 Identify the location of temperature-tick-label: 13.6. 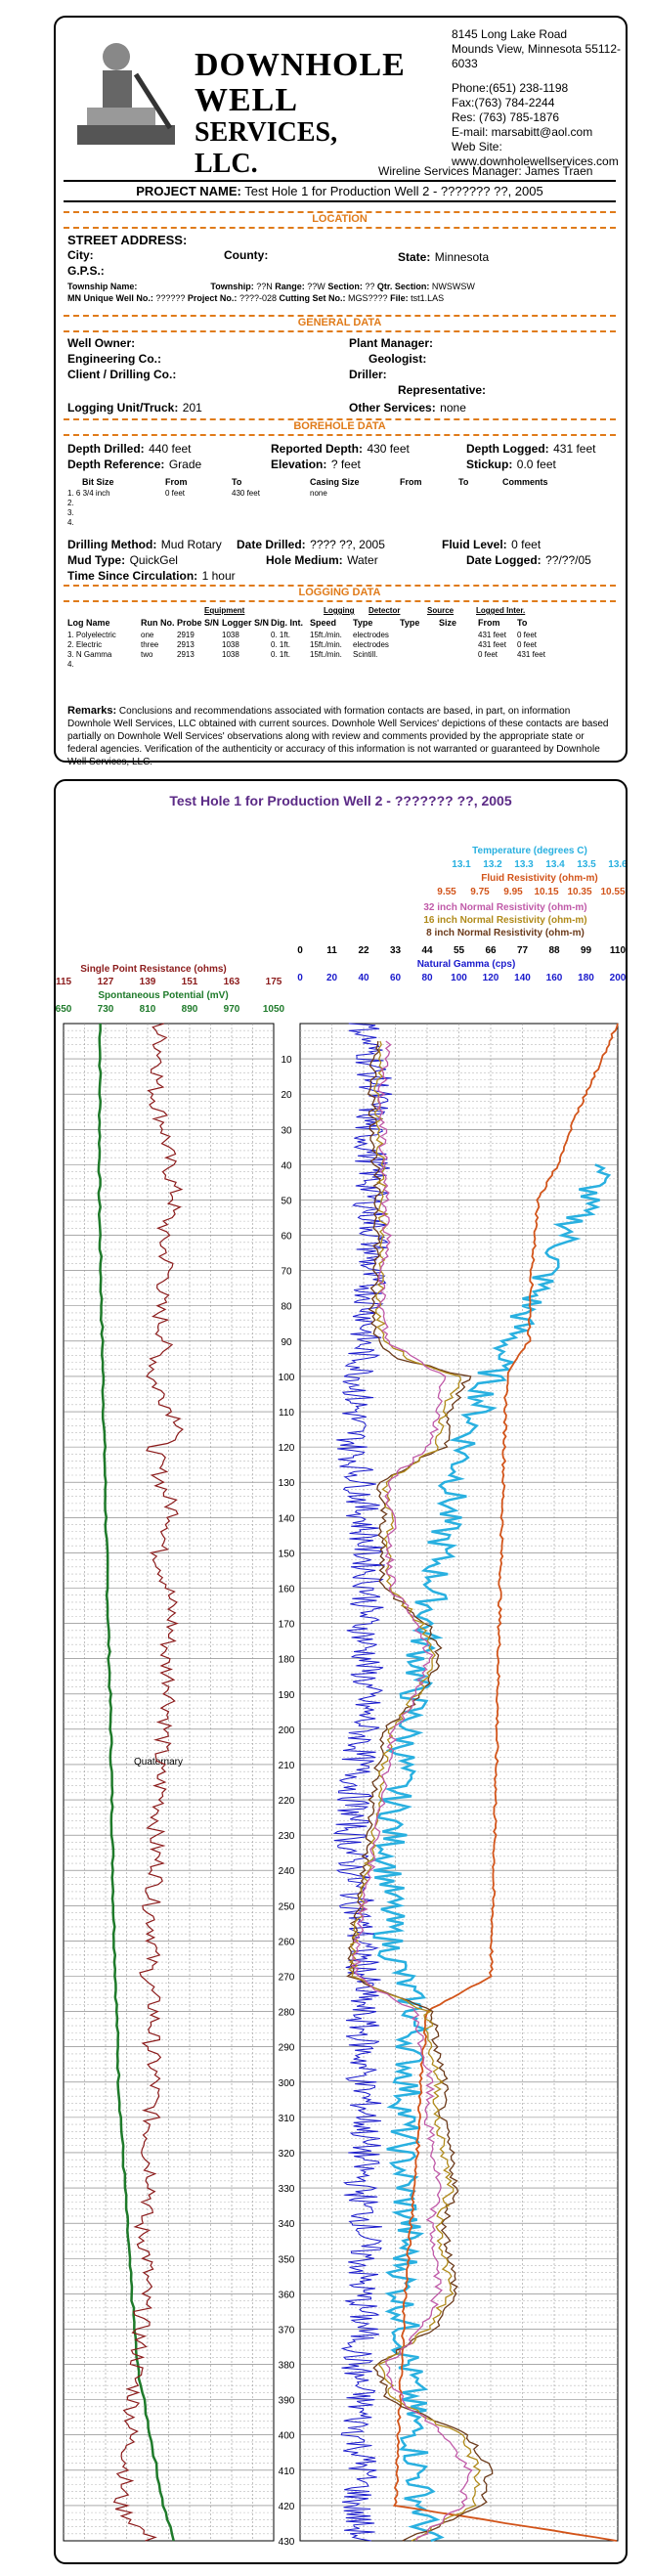
(617, 864).